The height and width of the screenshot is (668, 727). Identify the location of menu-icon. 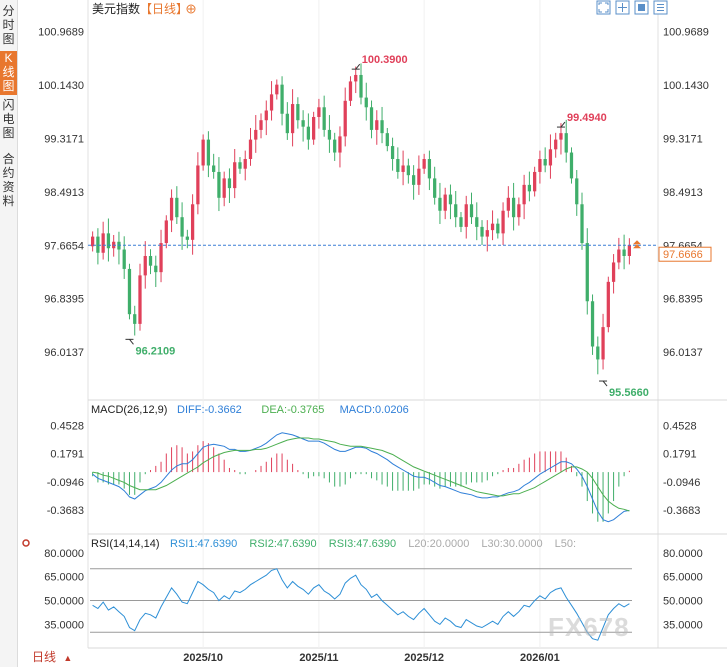
(660, 7).